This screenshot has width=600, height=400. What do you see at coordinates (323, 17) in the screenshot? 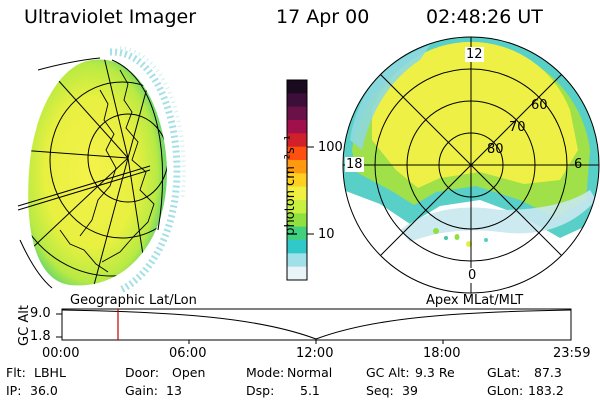
I see `date-label: 17 Apr 00` at bounding box center [323, 17].